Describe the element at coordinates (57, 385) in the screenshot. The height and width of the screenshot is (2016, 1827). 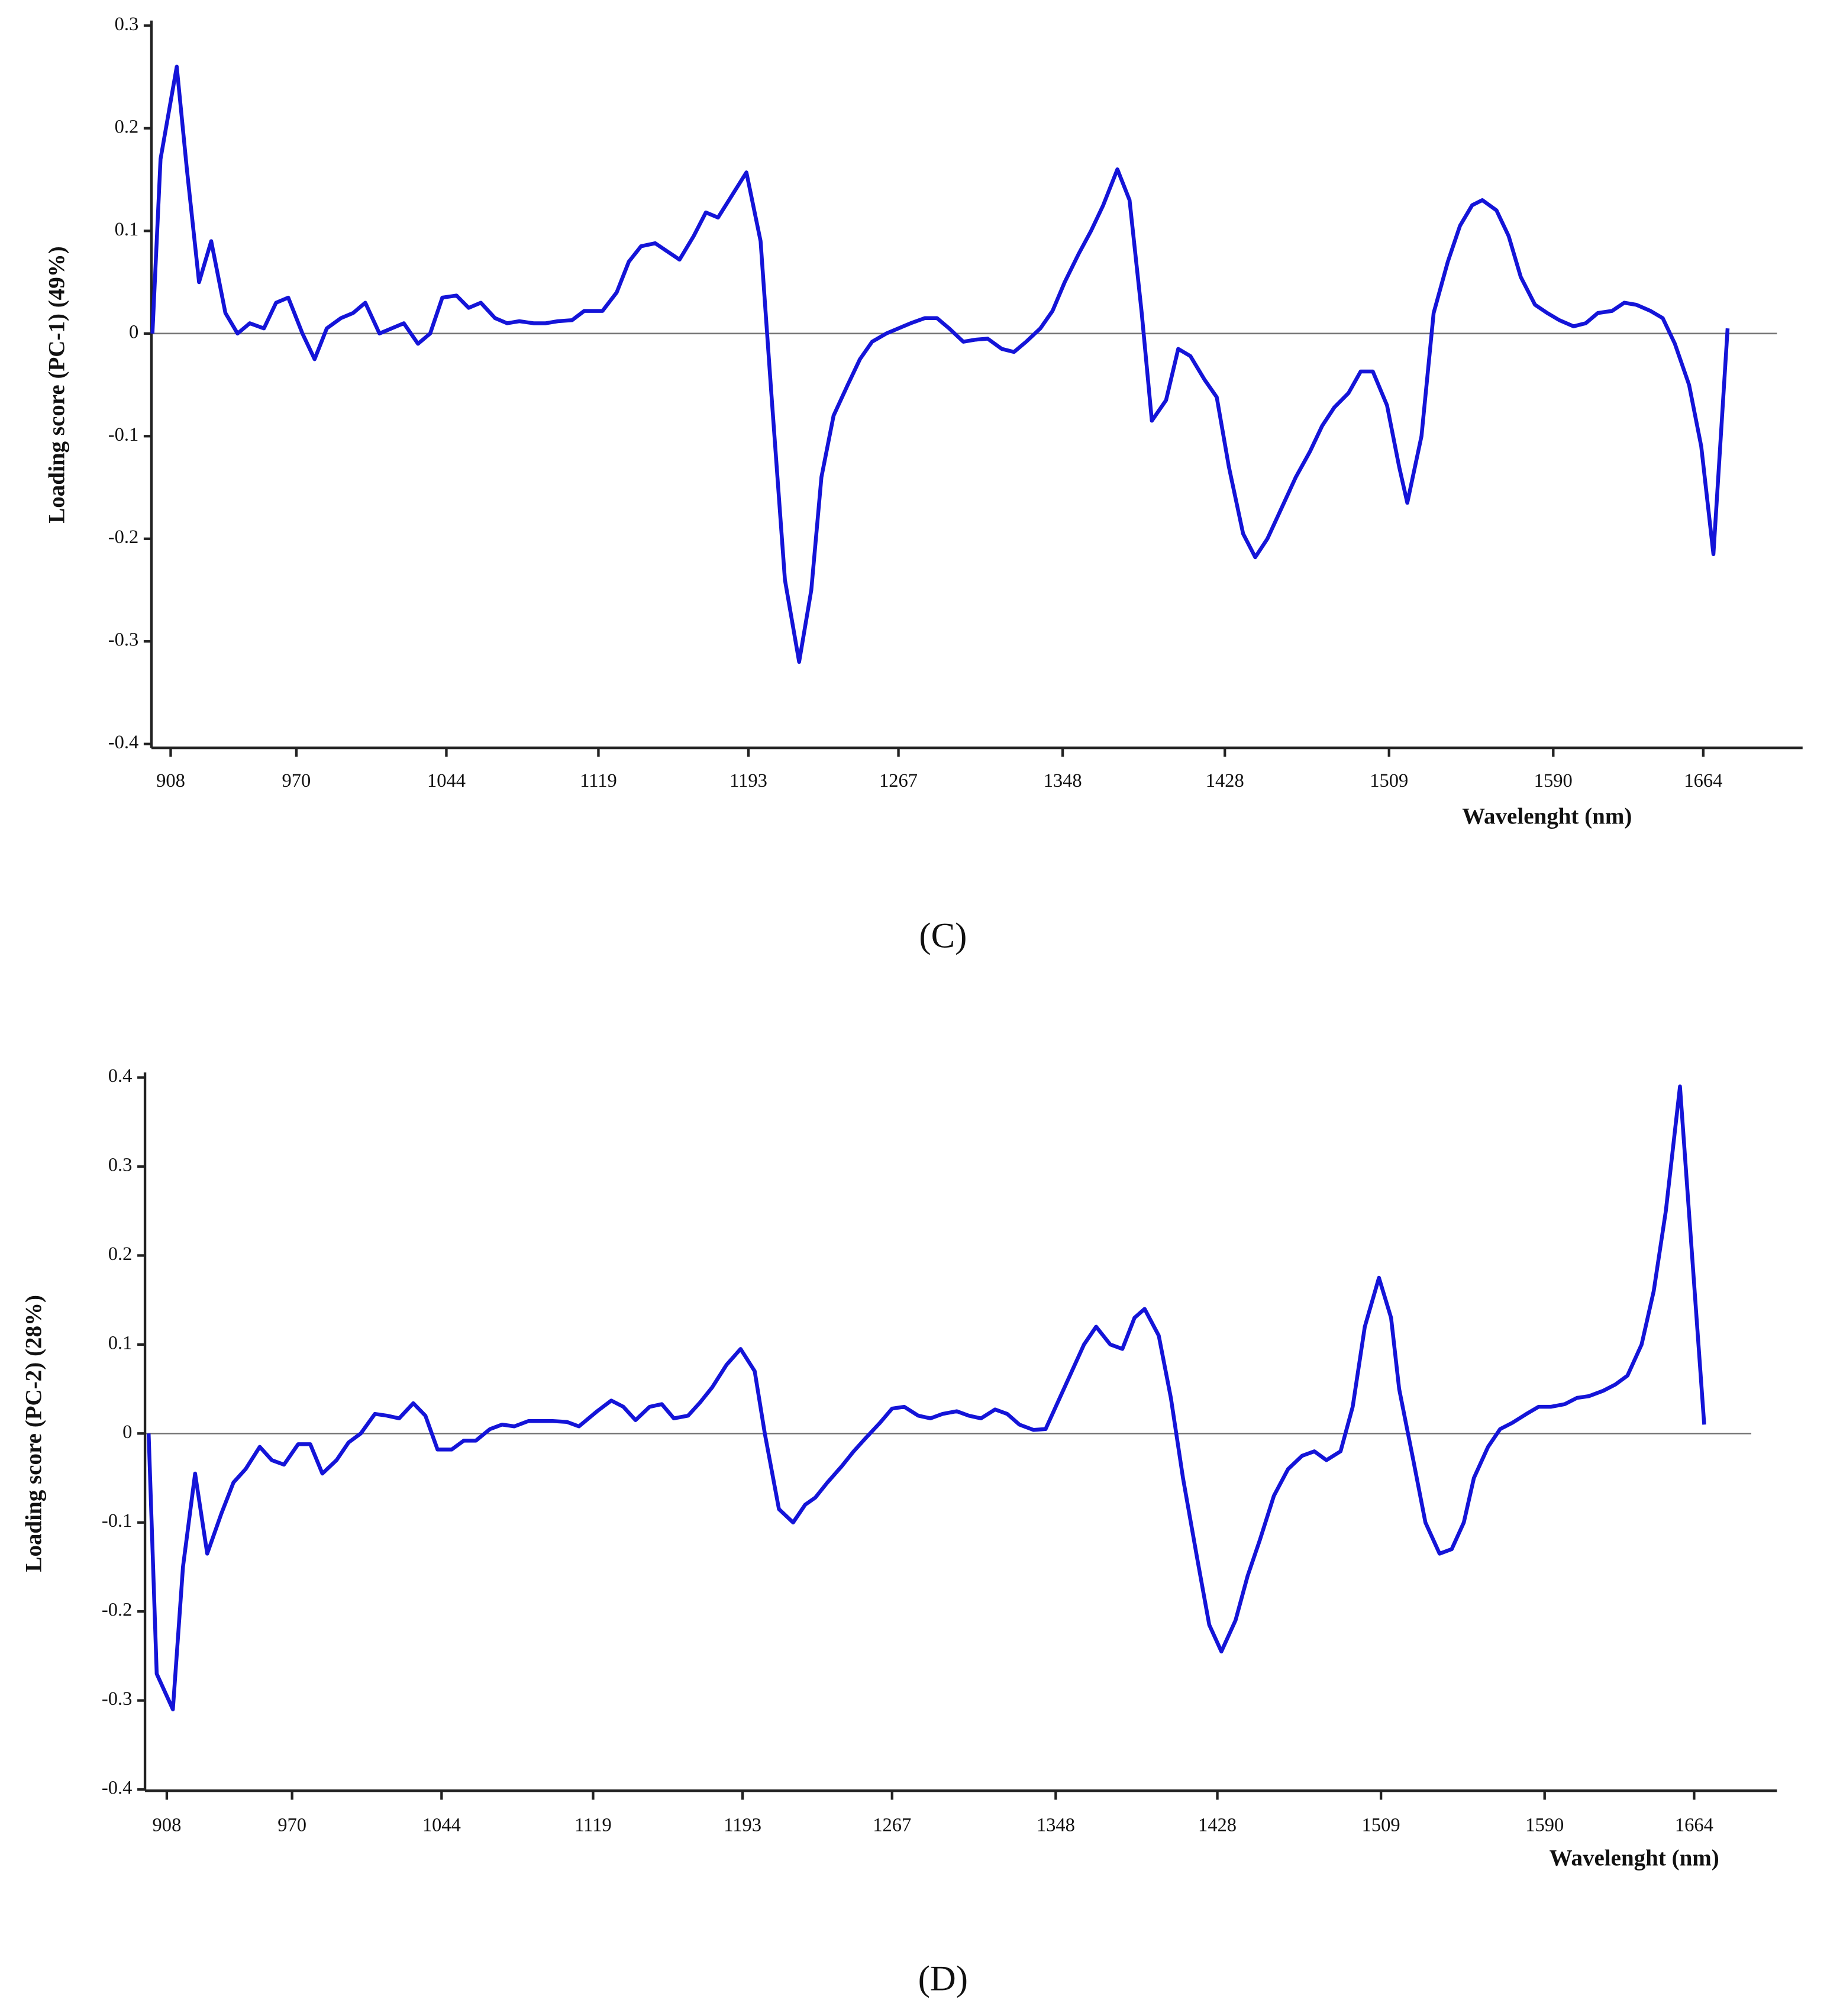
I see `y-axis-title: Loading score (PC-1) (49%)` at that location.